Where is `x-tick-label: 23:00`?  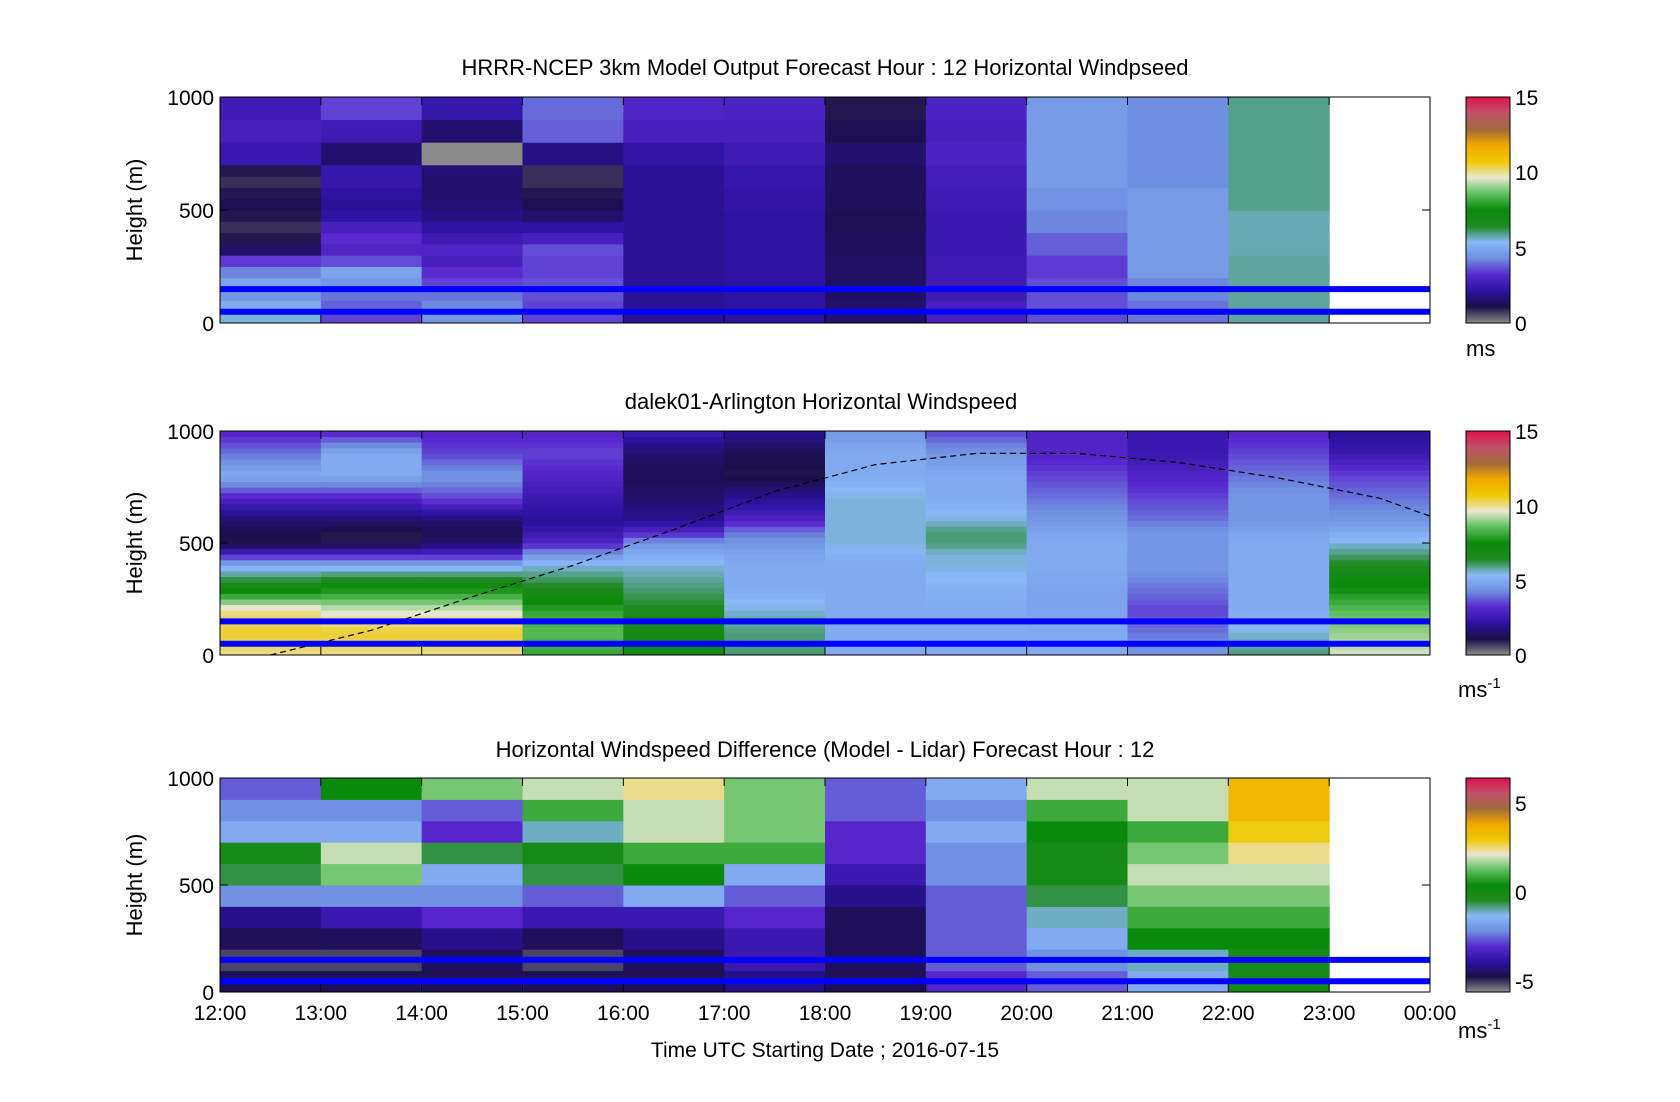 x-tick-label: 23:00 is located at coordinates (1329, 1013).